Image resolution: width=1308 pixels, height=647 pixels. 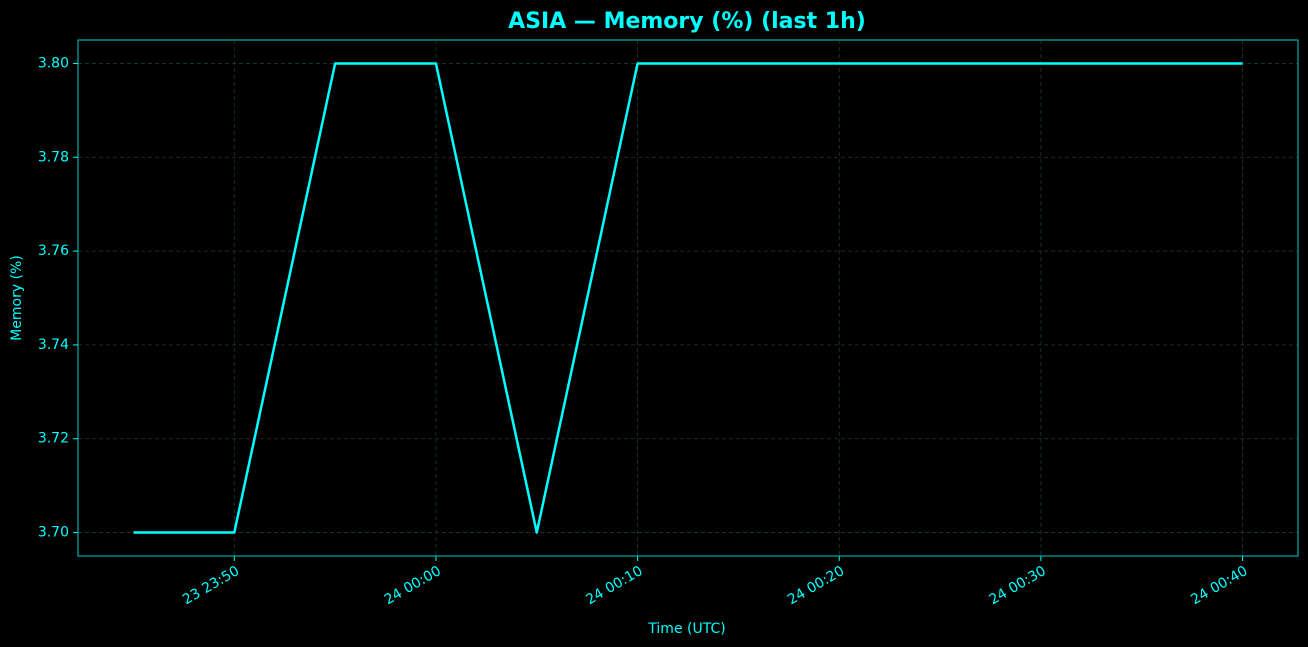 I want to click on chart-title: ASIA — Memory (%) (last 1h), so click(x=687, y=21).